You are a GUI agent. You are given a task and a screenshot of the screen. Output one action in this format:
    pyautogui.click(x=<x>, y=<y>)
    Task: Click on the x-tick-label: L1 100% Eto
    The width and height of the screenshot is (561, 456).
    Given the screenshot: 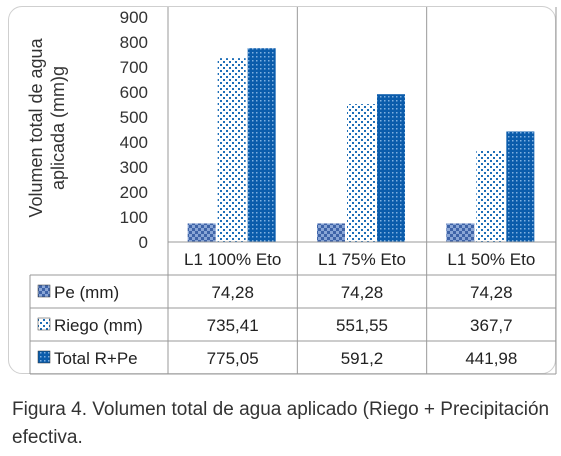 What is the action you would take?
    pyautogui.click(x=232, y=259)
    